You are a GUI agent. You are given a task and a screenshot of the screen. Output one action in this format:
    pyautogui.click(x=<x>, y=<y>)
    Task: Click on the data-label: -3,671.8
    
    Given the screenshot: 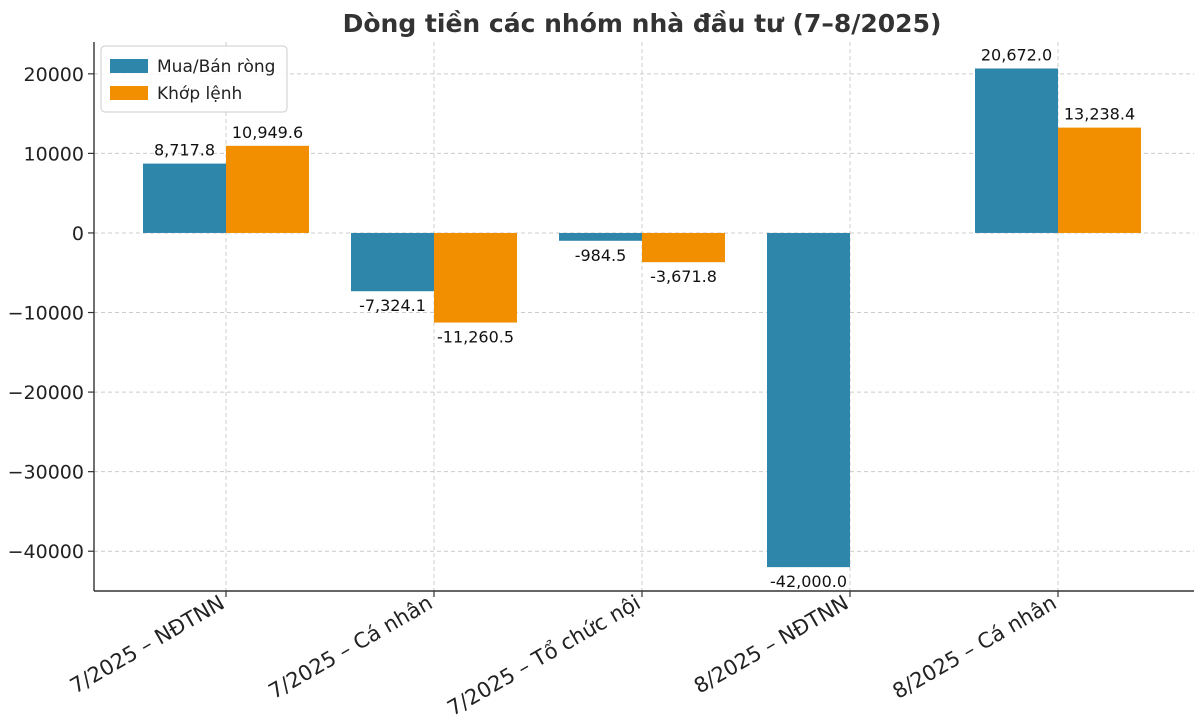 What is the action you would take?
    pyautogui.click(x=683, y=276)
    